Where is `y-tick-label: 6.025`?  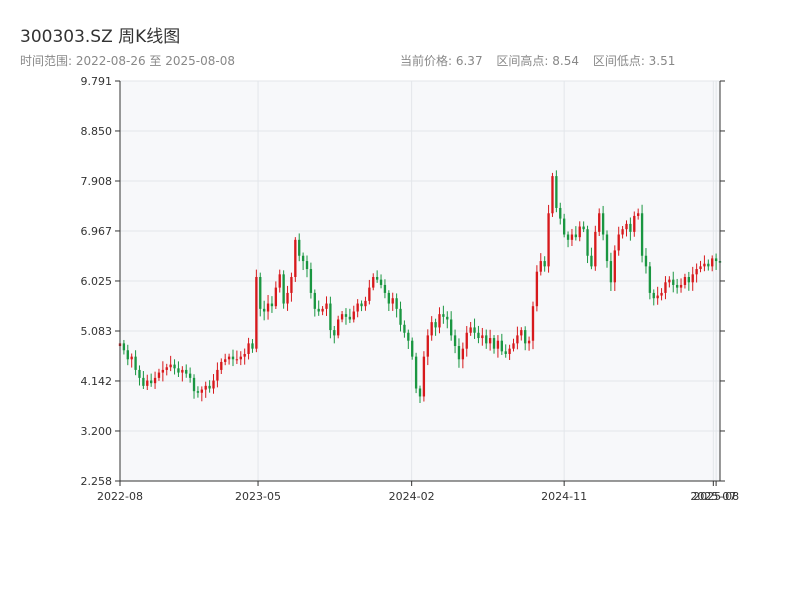 y-tick-label: 6.025 is located at coordinates (97, 281).